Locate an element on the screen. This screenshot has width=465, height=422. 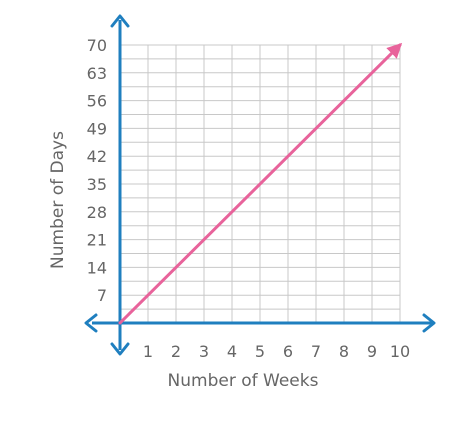
x-tick-label: 9 is located at coordinates (372, 351).